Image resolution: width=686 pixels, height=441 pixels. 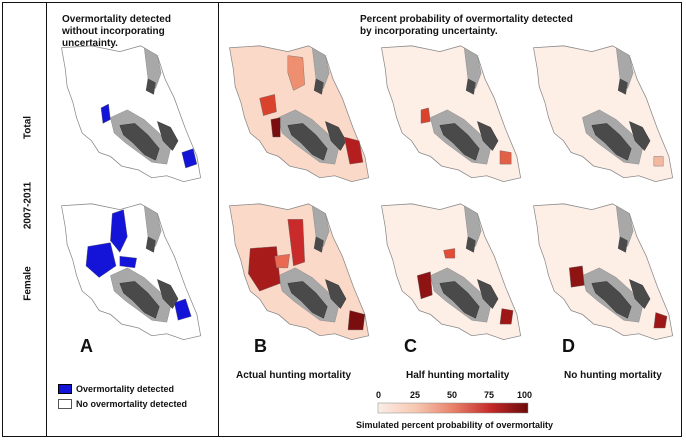 What do you see at coordinates (86, 346) in the screenshot?
I see `panel-letter-a: A` at bounding box center [86, 346].